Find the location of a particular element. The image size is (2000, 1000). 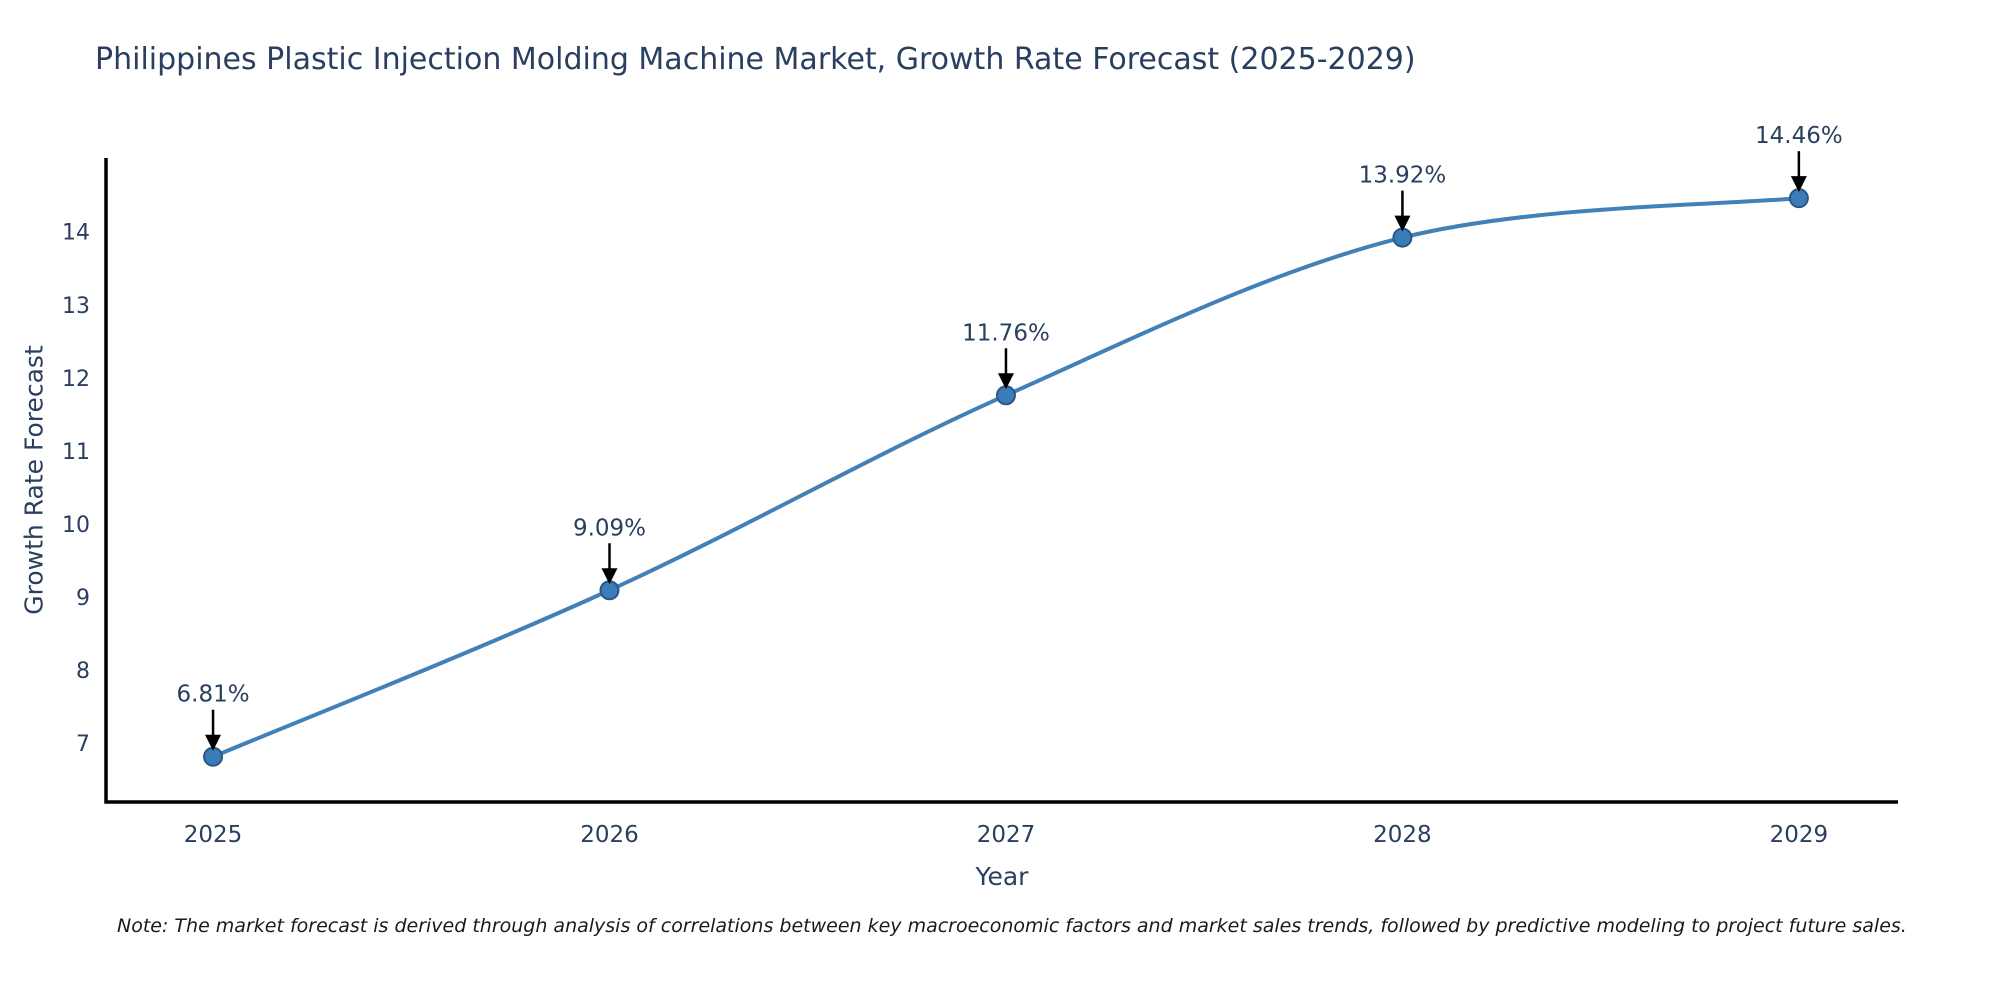

point-value-label: 6.81% is located at coordinates (213, 695).